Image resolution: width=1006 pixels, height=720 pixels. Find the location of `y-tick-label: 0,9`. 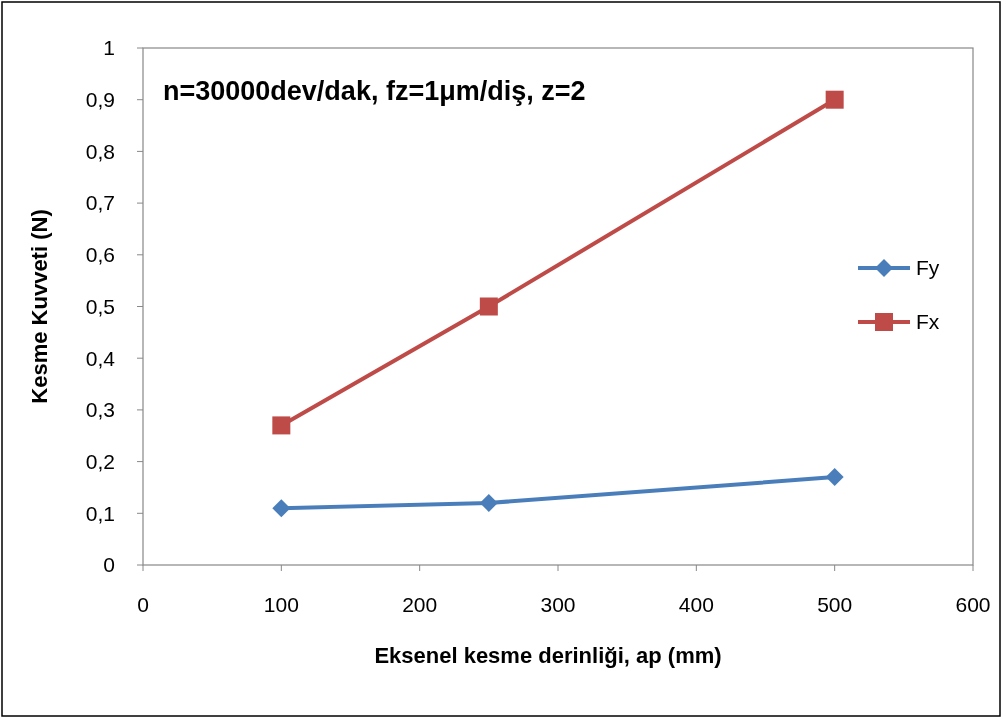

y-tick-label: 0,9 is located at coordinates (100, 100).